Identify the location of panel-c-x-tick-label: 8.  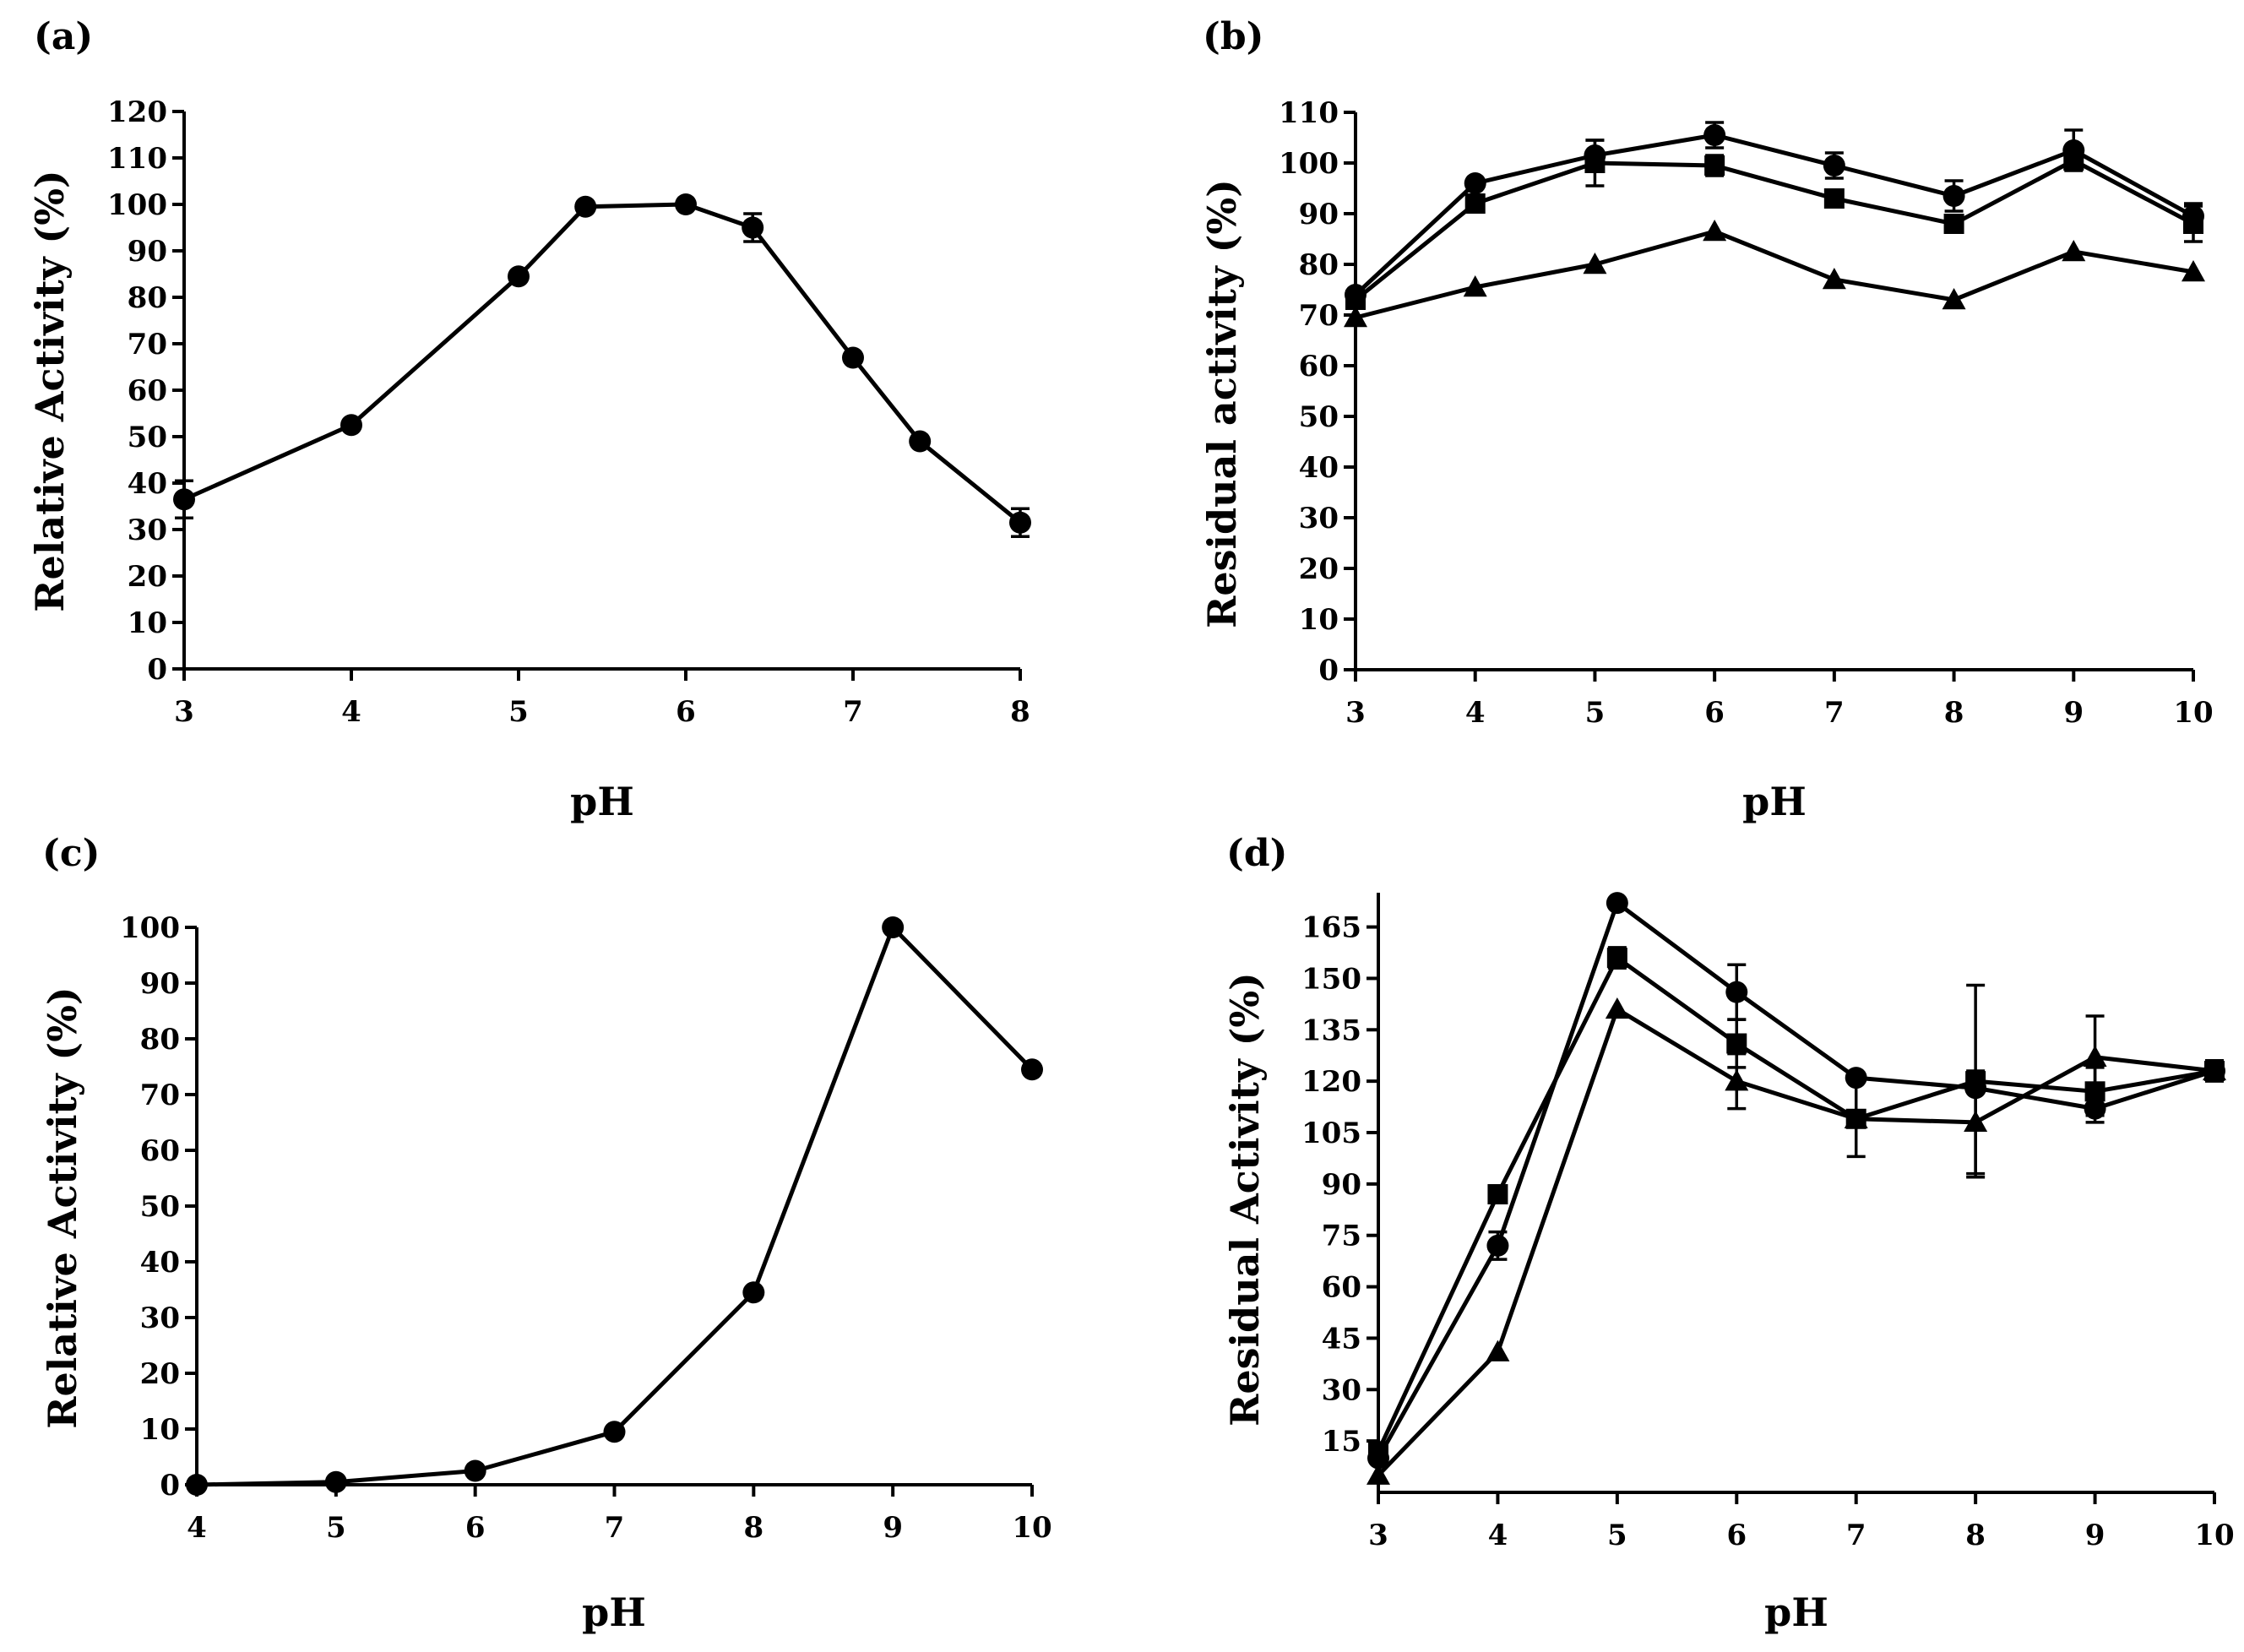
(753, 1528).